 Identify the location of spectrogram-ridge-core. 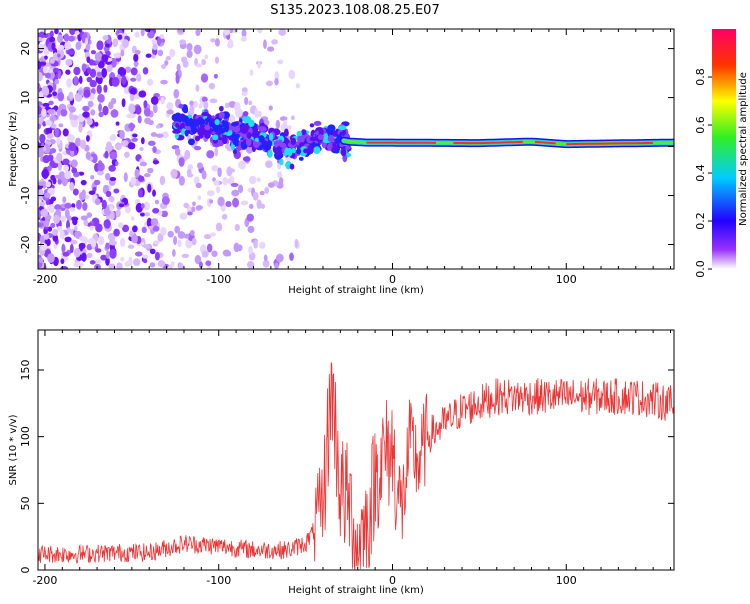
(488, 142).